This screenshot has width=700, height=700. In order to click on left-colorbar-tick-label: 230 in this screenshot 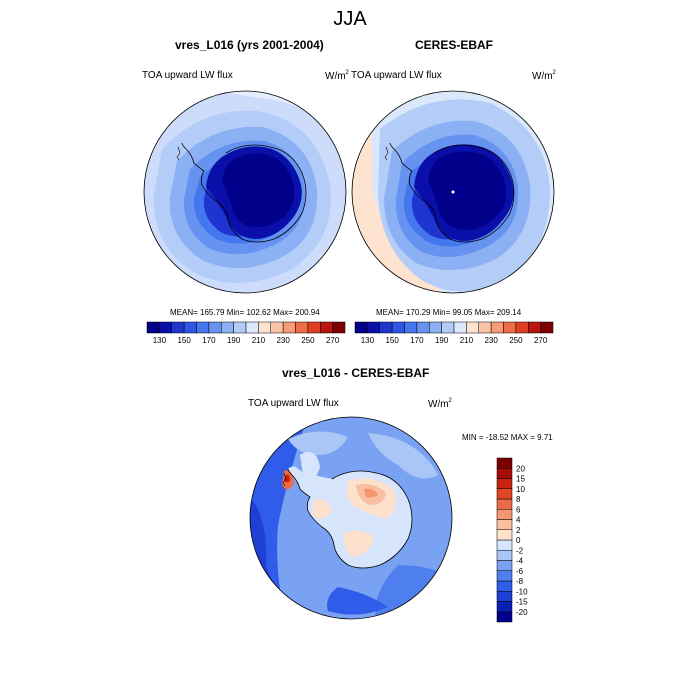, I will do `click(283, 340)`.